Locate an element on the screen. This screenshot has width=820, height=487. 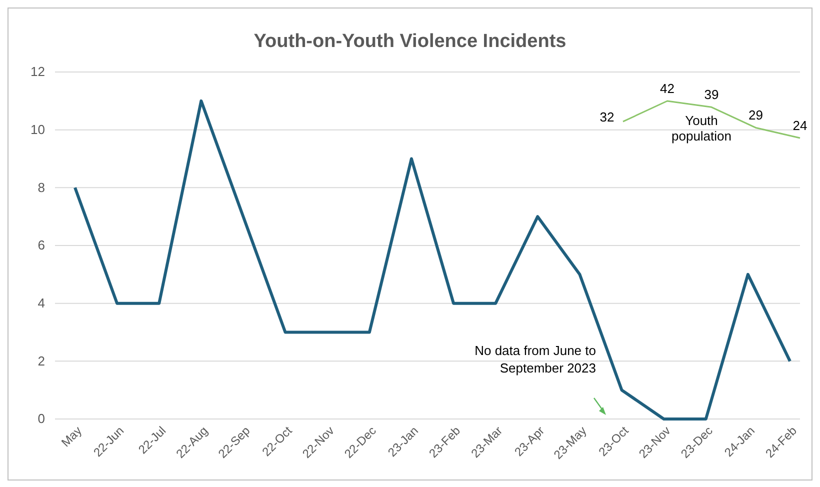
data-label: 32 is located at coordinates (607, 117).